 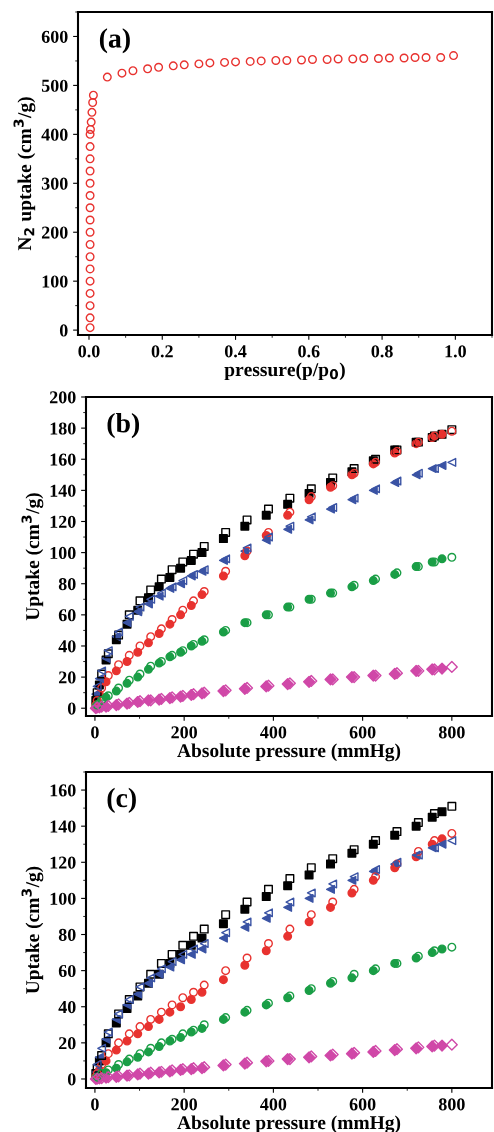 I want to click on x-axis-title: pressure(p/p$_{0}$), so click(x=284, y=371).